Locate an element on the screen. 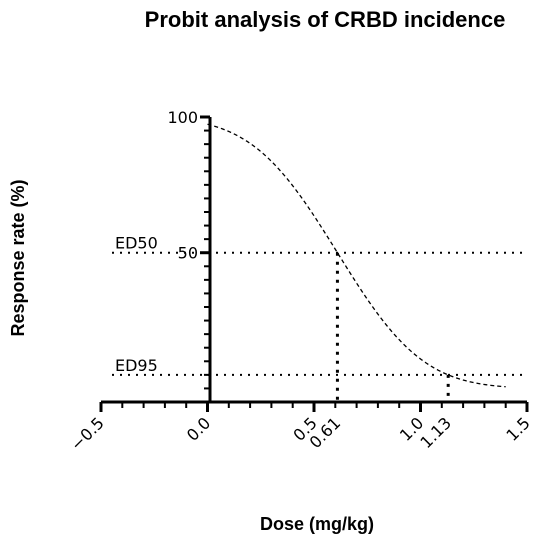 The width and height of the screenshot is (550, 545). reference-label: ED95 is located at coordinates (136, 365).